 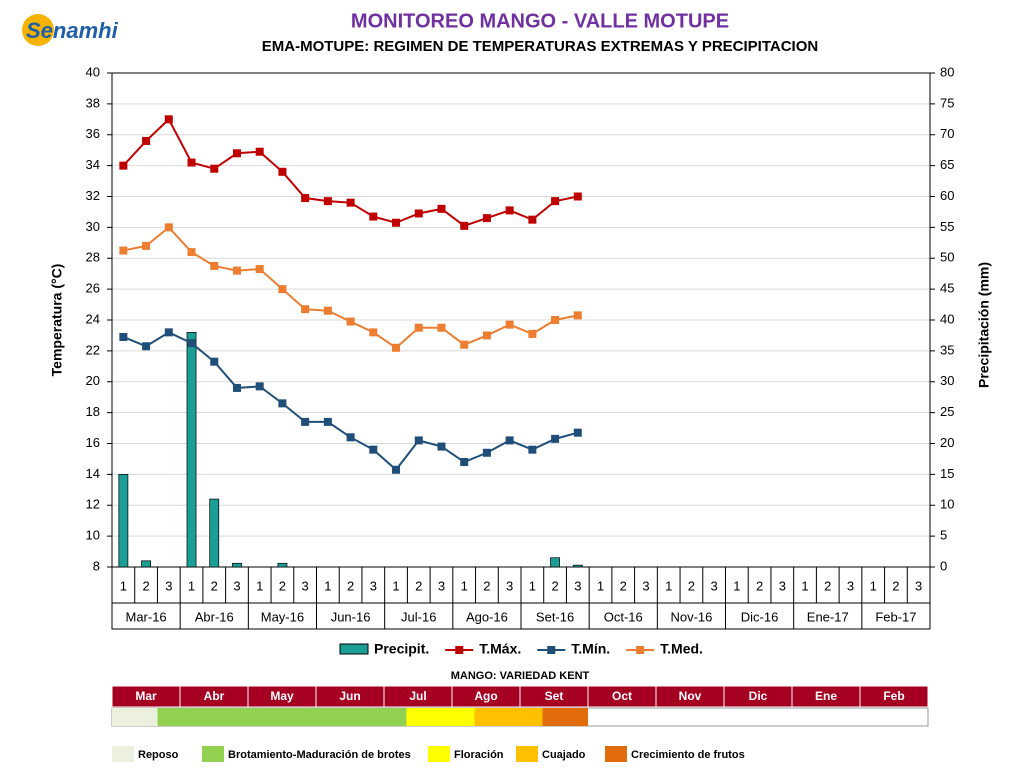 I want to click on phenology-month-label: Dic, so click(x=758, y=696).